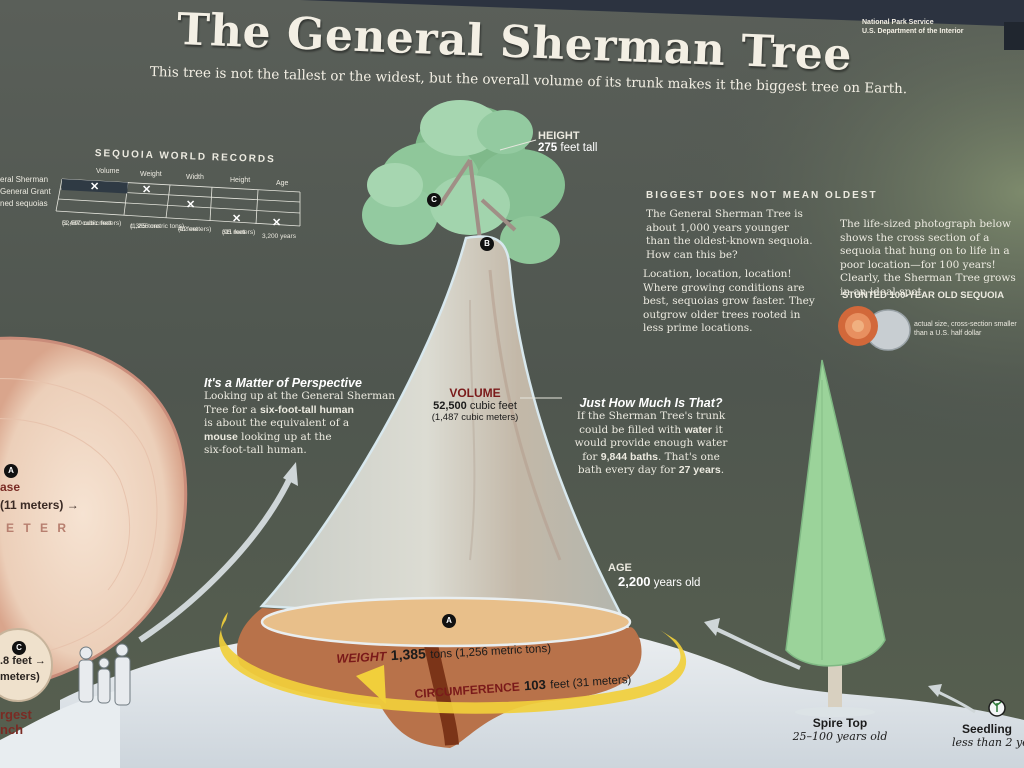 This screenshot has height=768, width=1024. Describe the element at coordinates (95, 187) in the screenshot. I see `record-mark-volume: ✕` at that location.